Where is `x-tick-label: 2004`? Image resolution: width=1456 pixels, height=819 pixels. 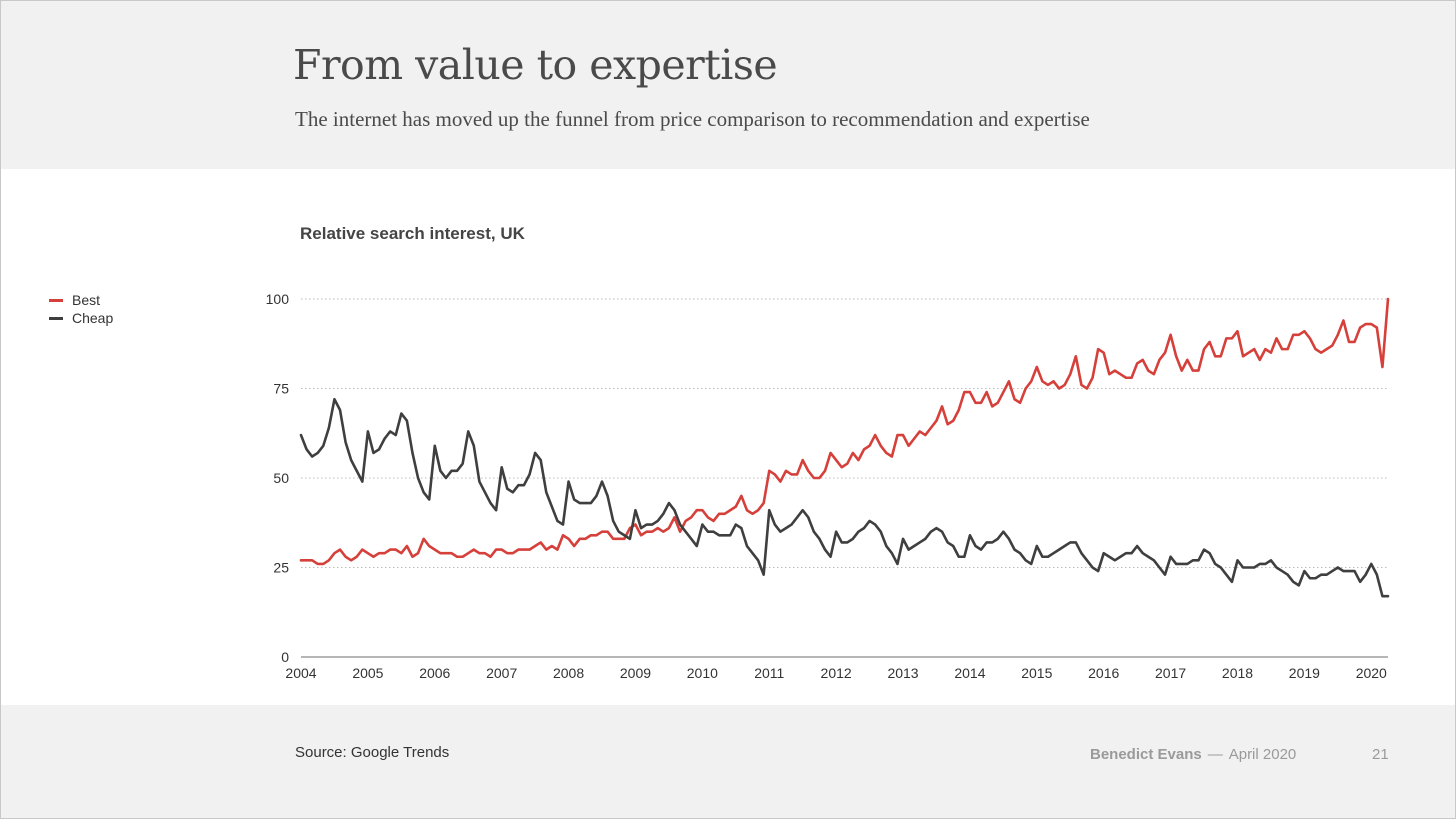
x-tick-label: 2004 is located at coordinates (300, 673).